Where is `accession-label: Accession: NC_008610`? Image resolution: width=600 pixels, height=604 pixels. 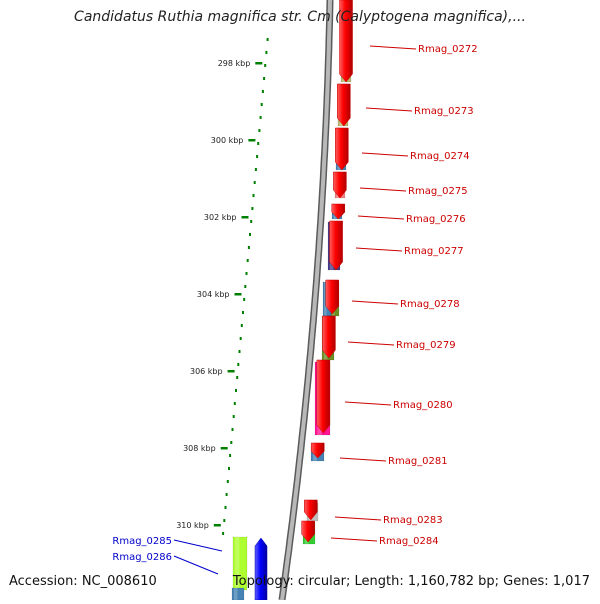 accession-label: Accession: NC_008610 is located at coordinates (83, 581).